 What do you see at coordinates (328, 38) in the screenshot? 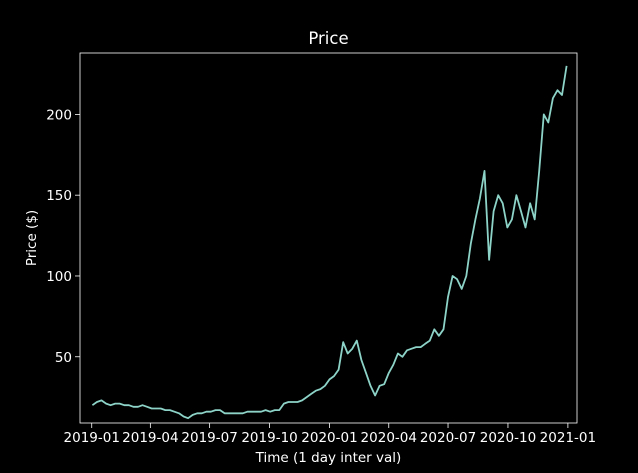
I see `chart-title: Price` at bounding box center [328, 38].